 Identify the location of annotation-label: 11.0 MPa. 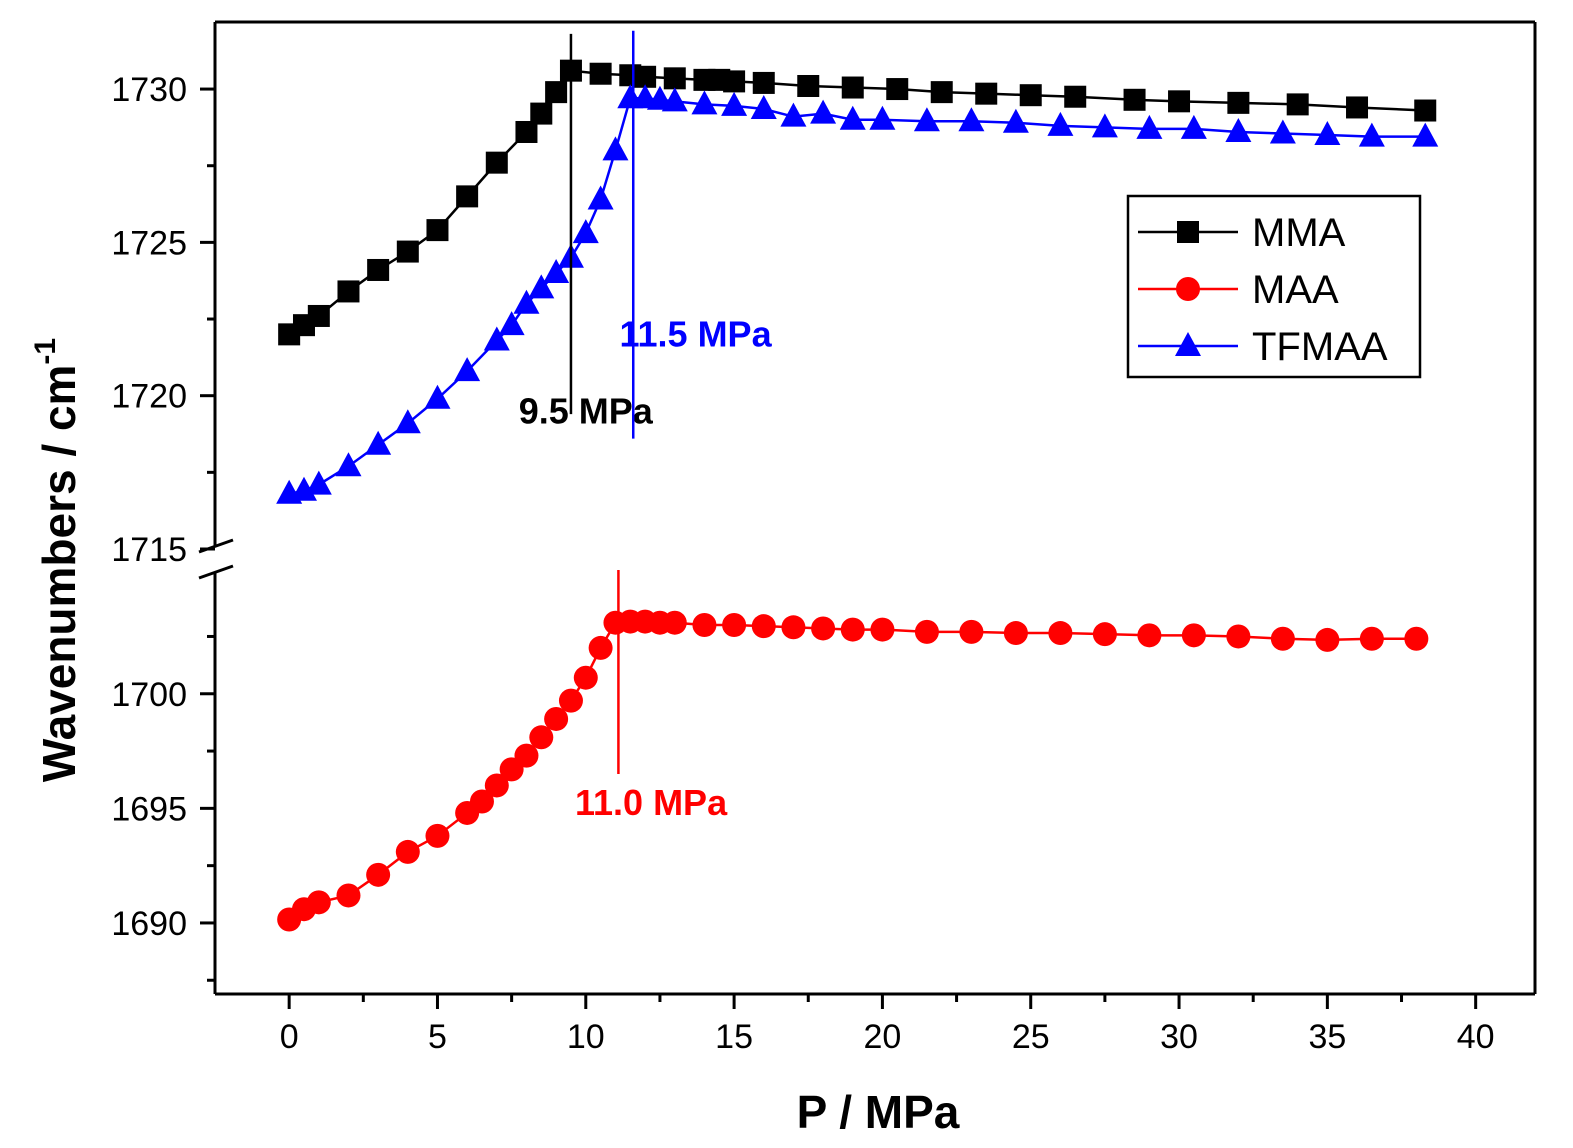
(651, 802).